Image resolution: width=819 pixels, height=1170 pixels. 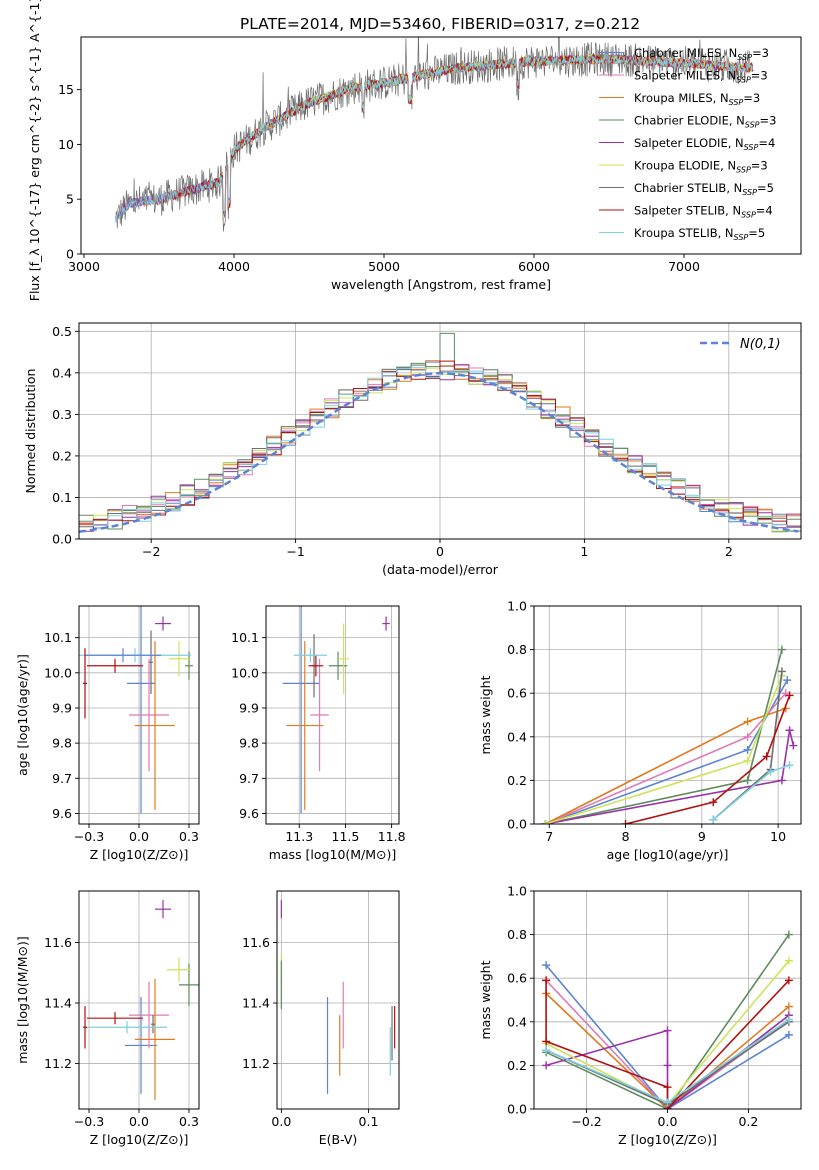 I want to click on legend-label: Chabrier MILES, NSSP=3, so click(x=701, y=54).